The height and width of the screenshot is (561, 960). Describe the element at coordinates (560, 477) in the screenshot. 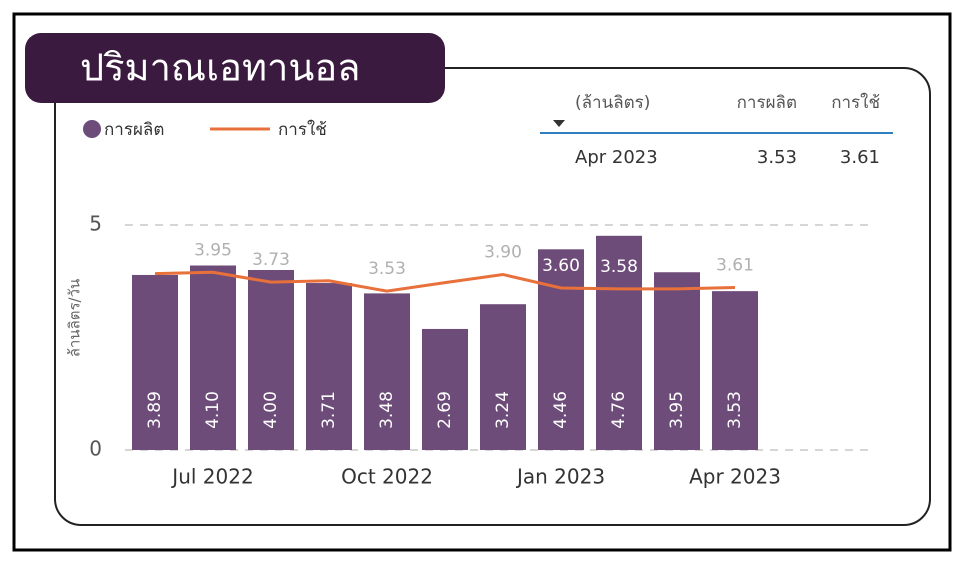

I see `x-tick-label: Jan 2023` at that location.